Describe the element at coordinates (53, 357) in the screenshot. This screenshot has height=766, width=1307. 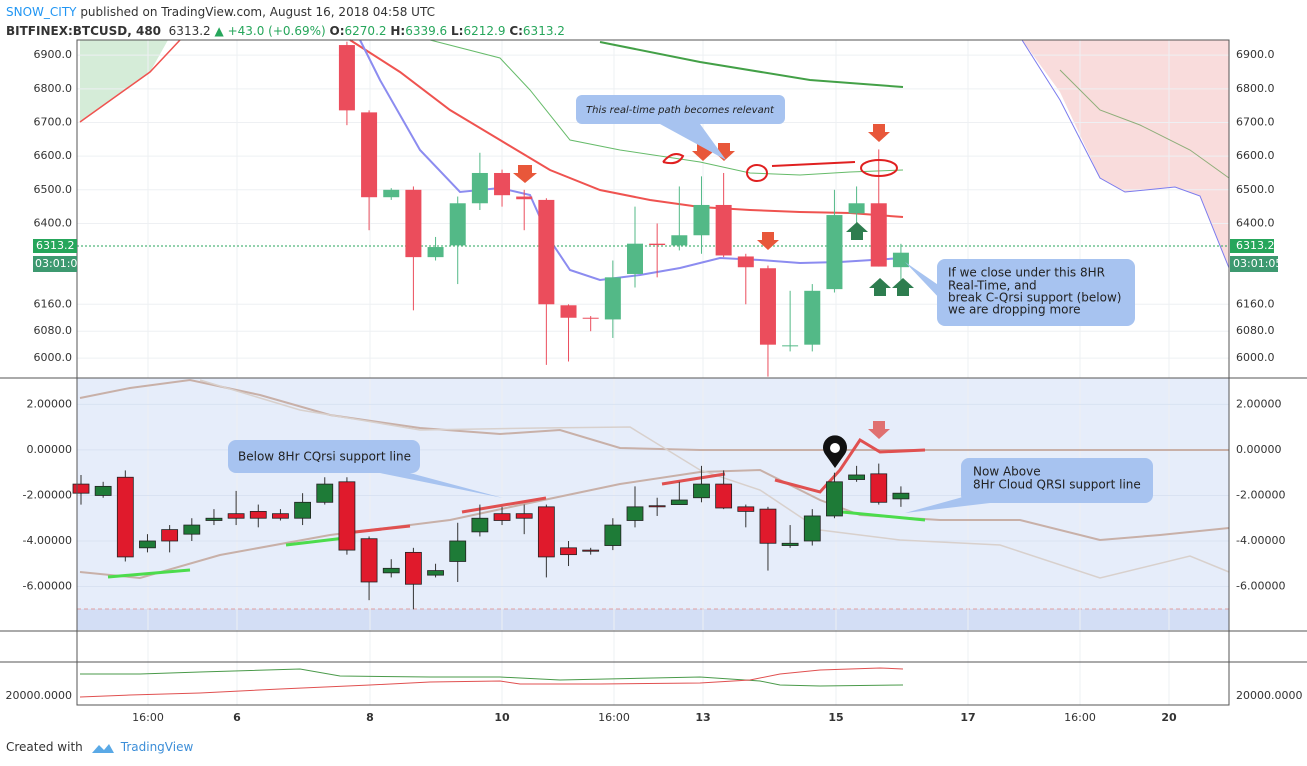
I see `y-tick-label: 6000.0` at that location.